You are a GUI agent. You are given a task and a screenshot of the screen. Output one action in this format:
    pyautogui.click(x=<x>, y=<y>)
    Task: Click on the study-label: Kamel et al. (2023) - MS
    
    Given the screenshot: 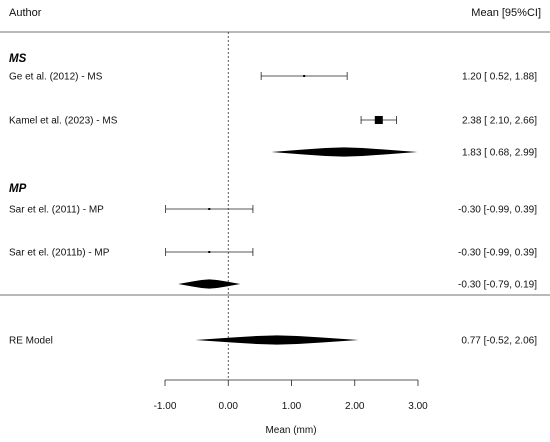 What is the action you would take?
    pyautogui.click(x=63, y=121)
    